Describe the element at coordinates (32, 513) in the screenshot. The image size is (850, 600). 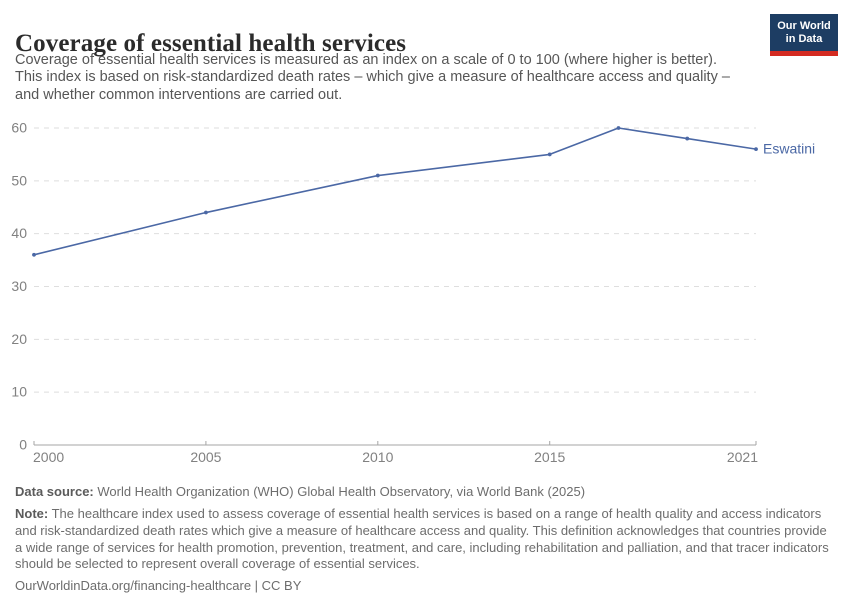
I see `note-label: Note:` at that location.